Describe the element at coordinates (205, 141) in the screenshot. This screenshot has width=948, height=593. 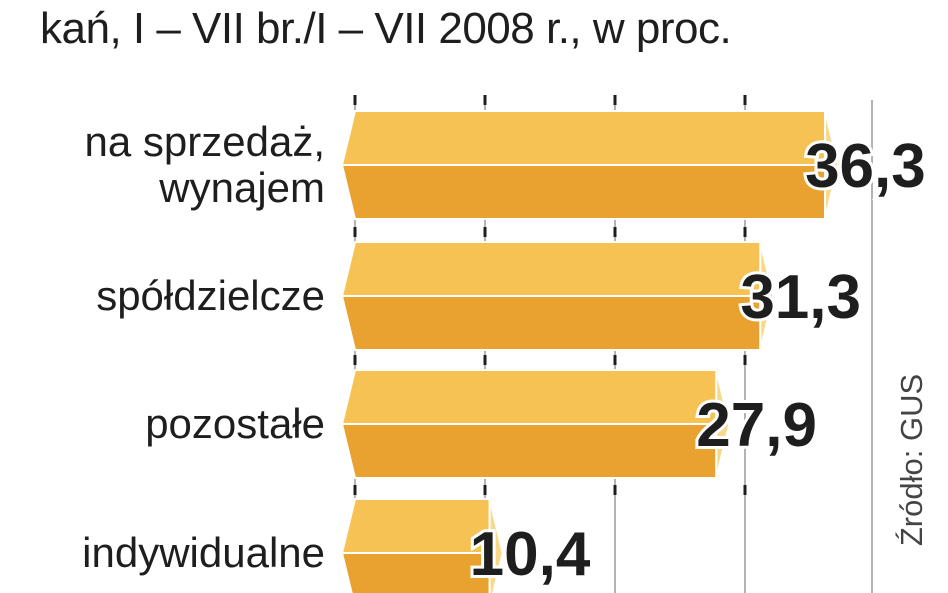
I see `category-label: na sprzedaż,` at that location.